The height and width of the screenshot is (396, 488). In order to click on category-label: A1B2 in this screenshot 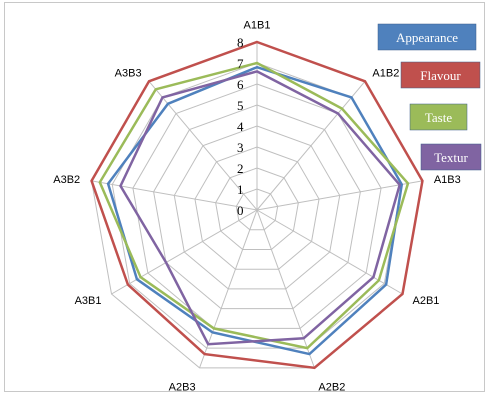, I will do `click(385, 73)`.